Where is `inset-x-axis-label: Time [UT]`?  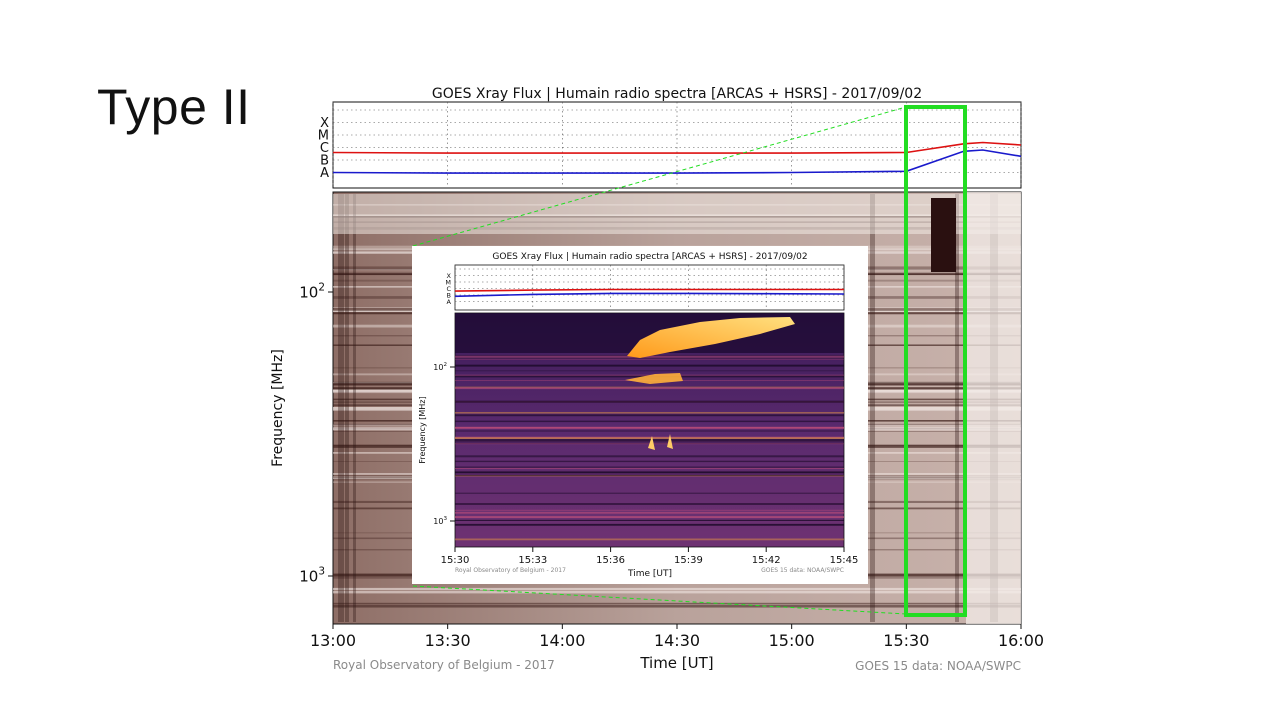 inset-x-axis-label: Time [UT] is located at coordinates (649, 574).